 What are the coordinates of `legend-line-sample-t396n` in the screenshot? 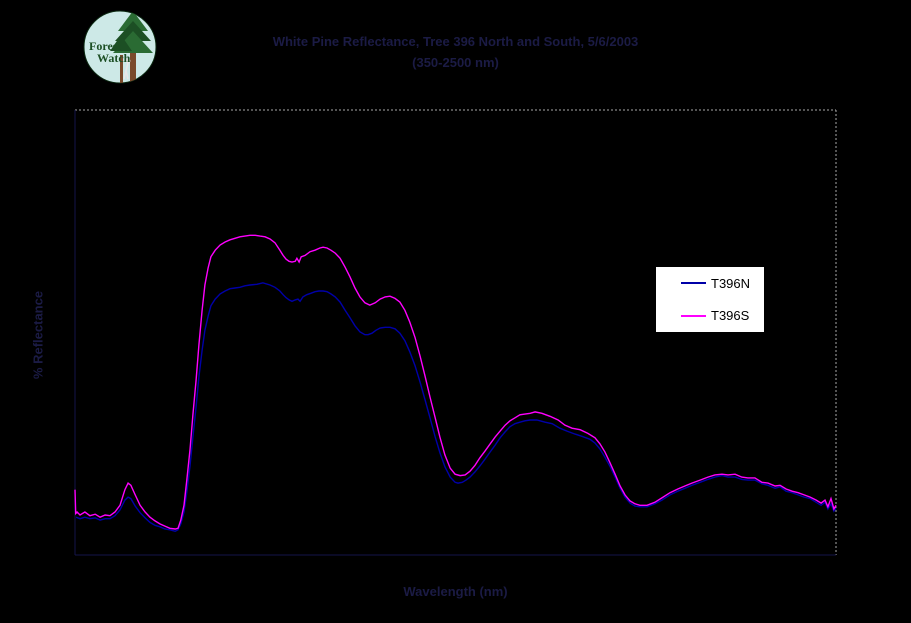 It's located at (693, 283).